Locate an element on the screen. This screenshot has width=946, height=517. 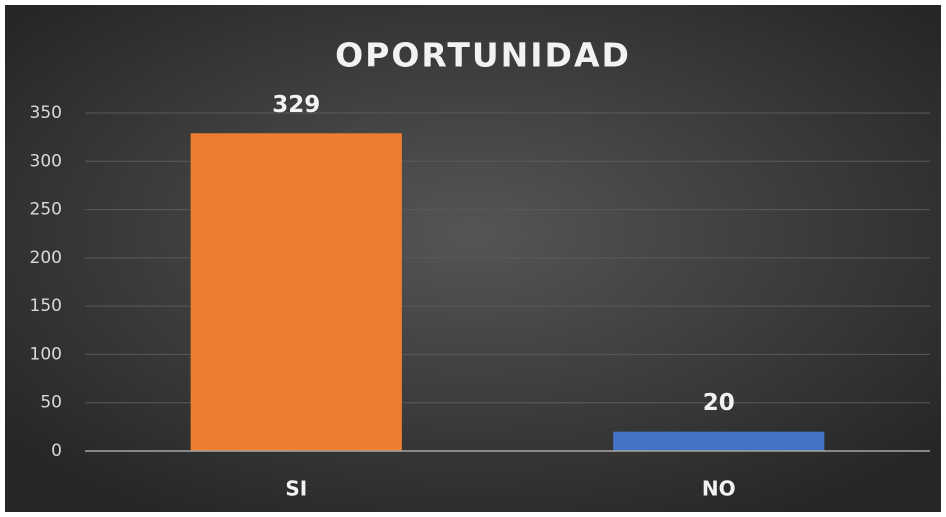
y-tick-label: 150 is located at coordinates (46, 306).